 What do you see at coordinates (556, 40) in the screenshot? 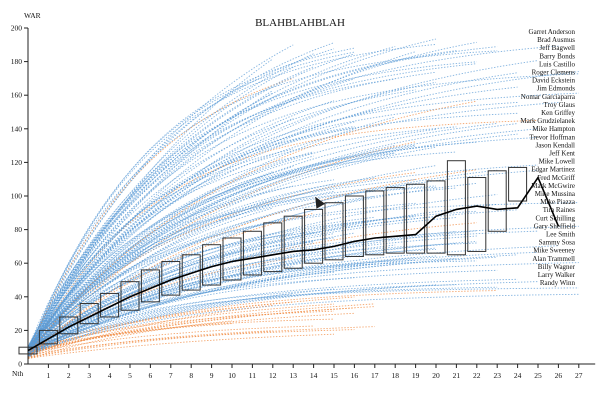
I see `player-name: Brad Ausmus` at bounding box center [556, 40].